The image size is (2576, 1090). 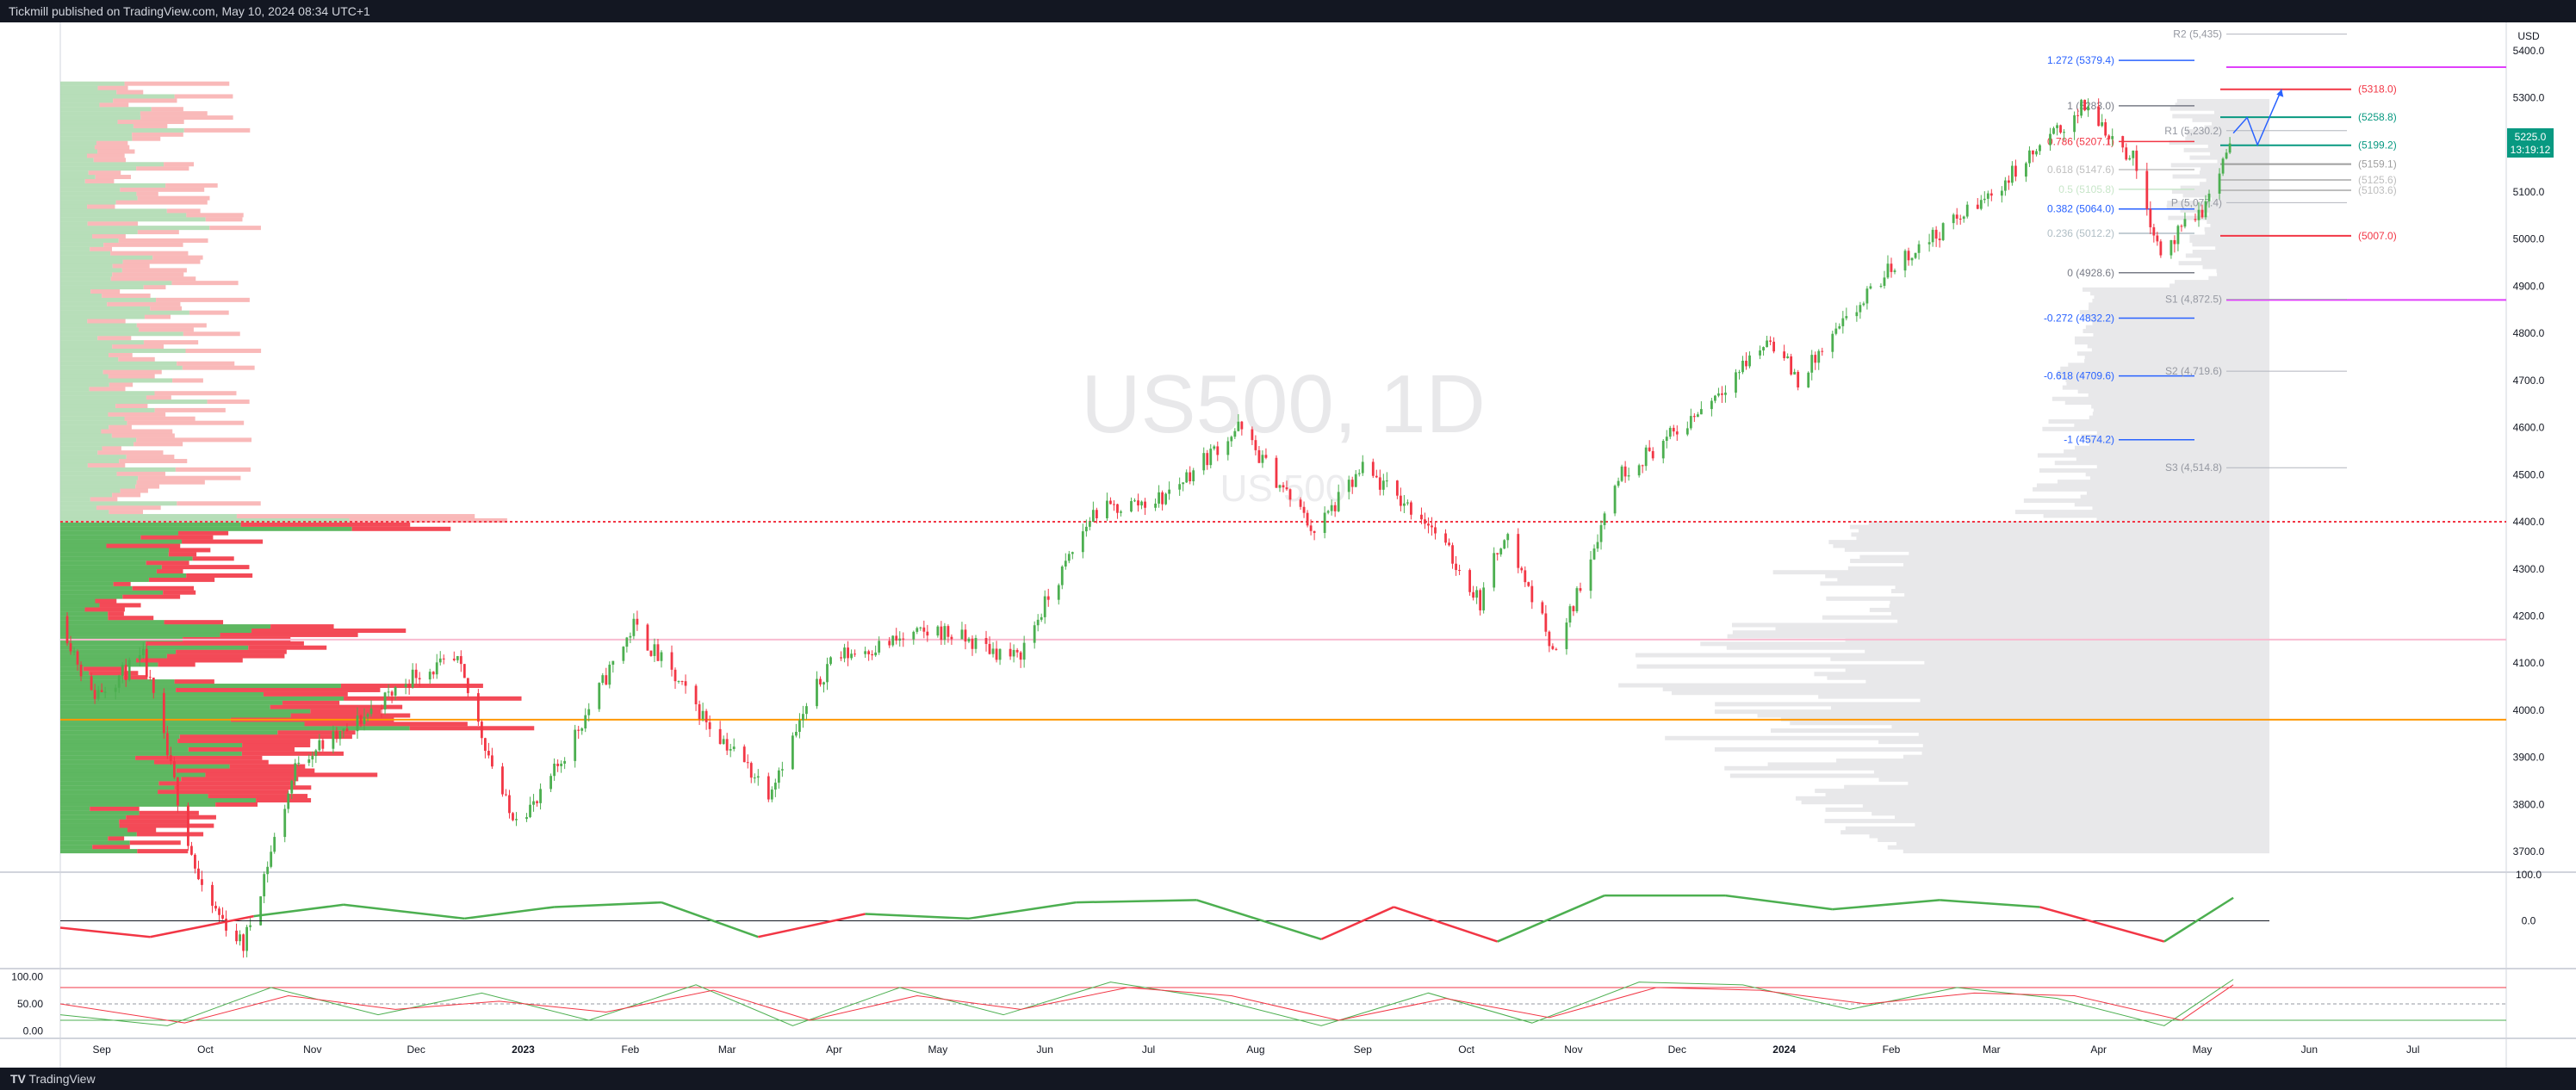 What do you see at coordinates (2377, 90) in the screenshot?
I see `target-label: (5318.0)` at bounding box center [2377, 90].